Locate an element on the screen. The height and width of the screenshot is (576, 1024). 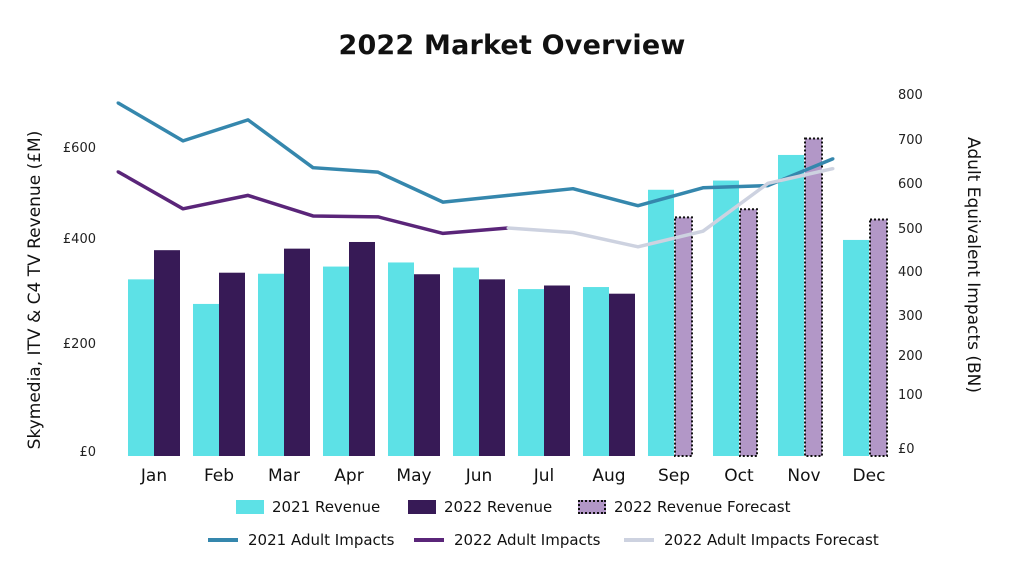
right-tick-label: 700 is located at coordinates (910, 140).